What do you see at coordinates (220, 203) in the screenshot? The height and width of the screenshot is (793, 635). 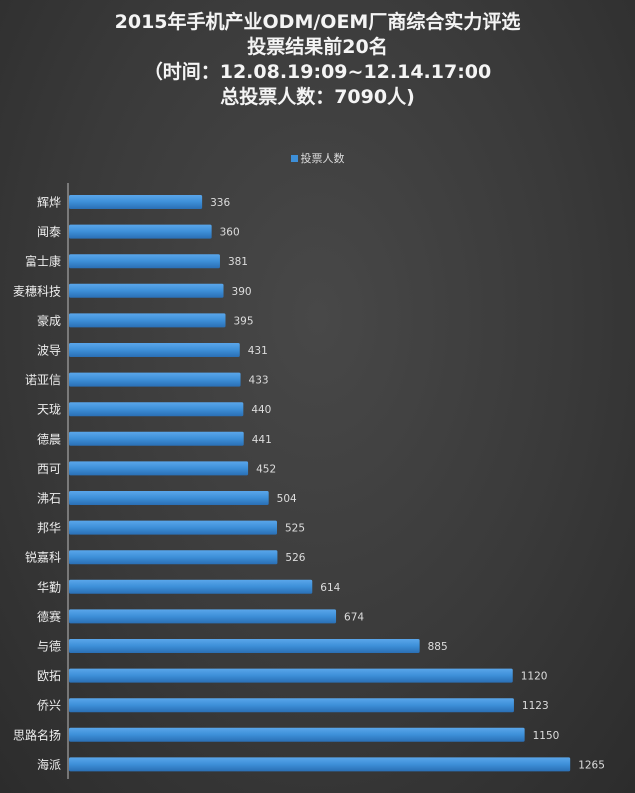 I see `data-label: 336` at bounding box center [220, 203].